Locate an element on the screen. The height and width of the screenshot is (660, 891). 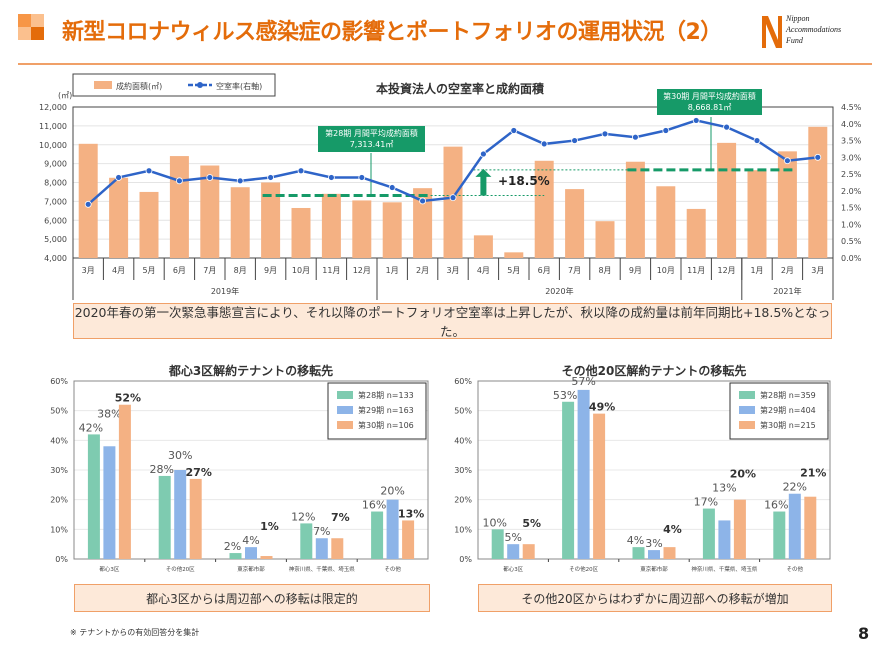
legend-label: 第28期 n=133 is located at coordinates (386, 395).